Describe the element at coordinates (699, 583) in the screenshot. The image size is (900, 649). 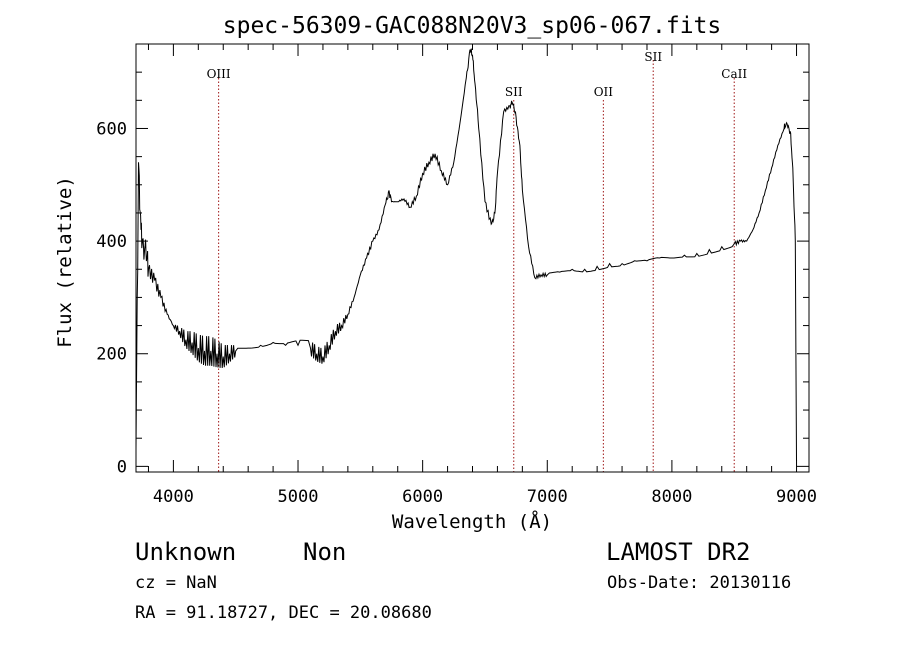
I see `observation-date: Obs-Date: 20130116` at that location.